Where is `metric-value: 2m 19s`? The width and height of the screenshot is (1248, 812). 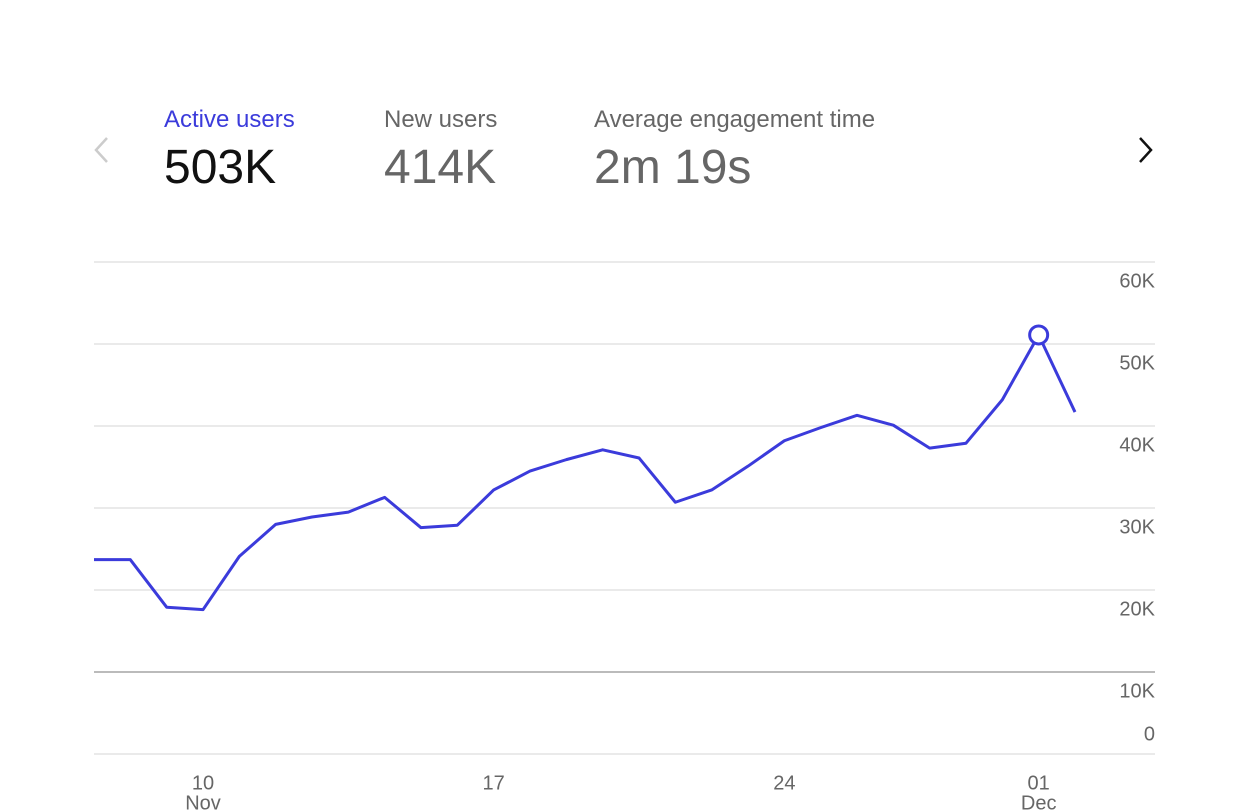 metric-value: 2m 19s is located at coordinates (673, 167).